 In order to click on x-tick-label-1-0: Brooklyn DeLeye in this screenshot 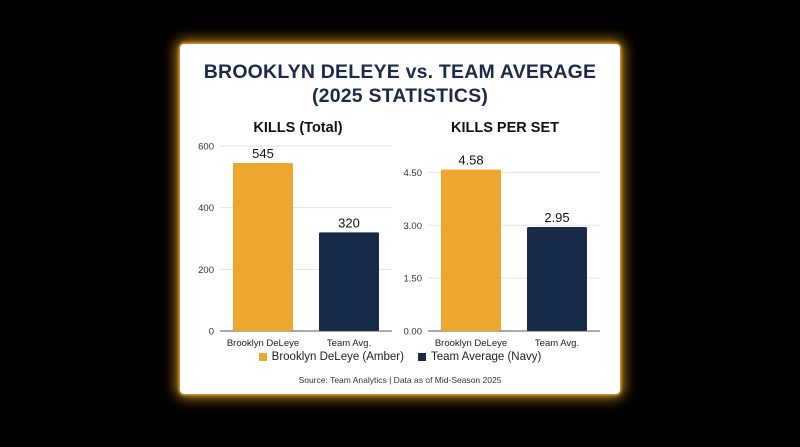, I will do `click(471, 343)`.